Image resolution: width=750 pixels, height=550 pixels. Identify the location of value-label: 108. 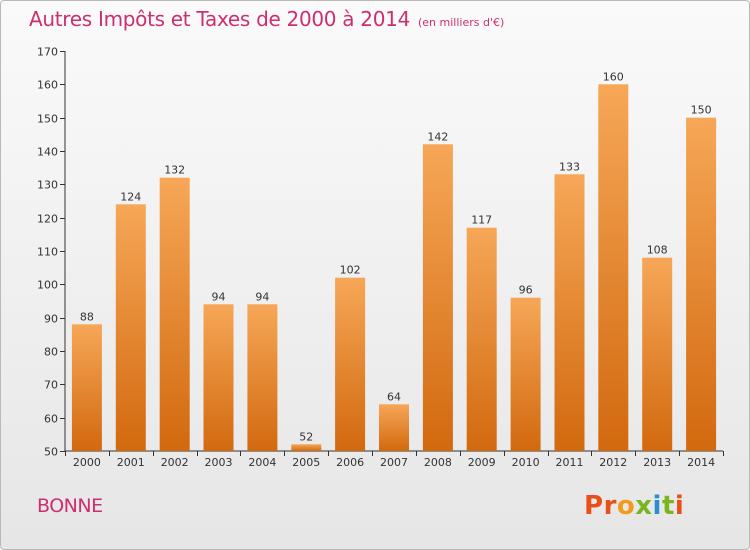
(657, 250).